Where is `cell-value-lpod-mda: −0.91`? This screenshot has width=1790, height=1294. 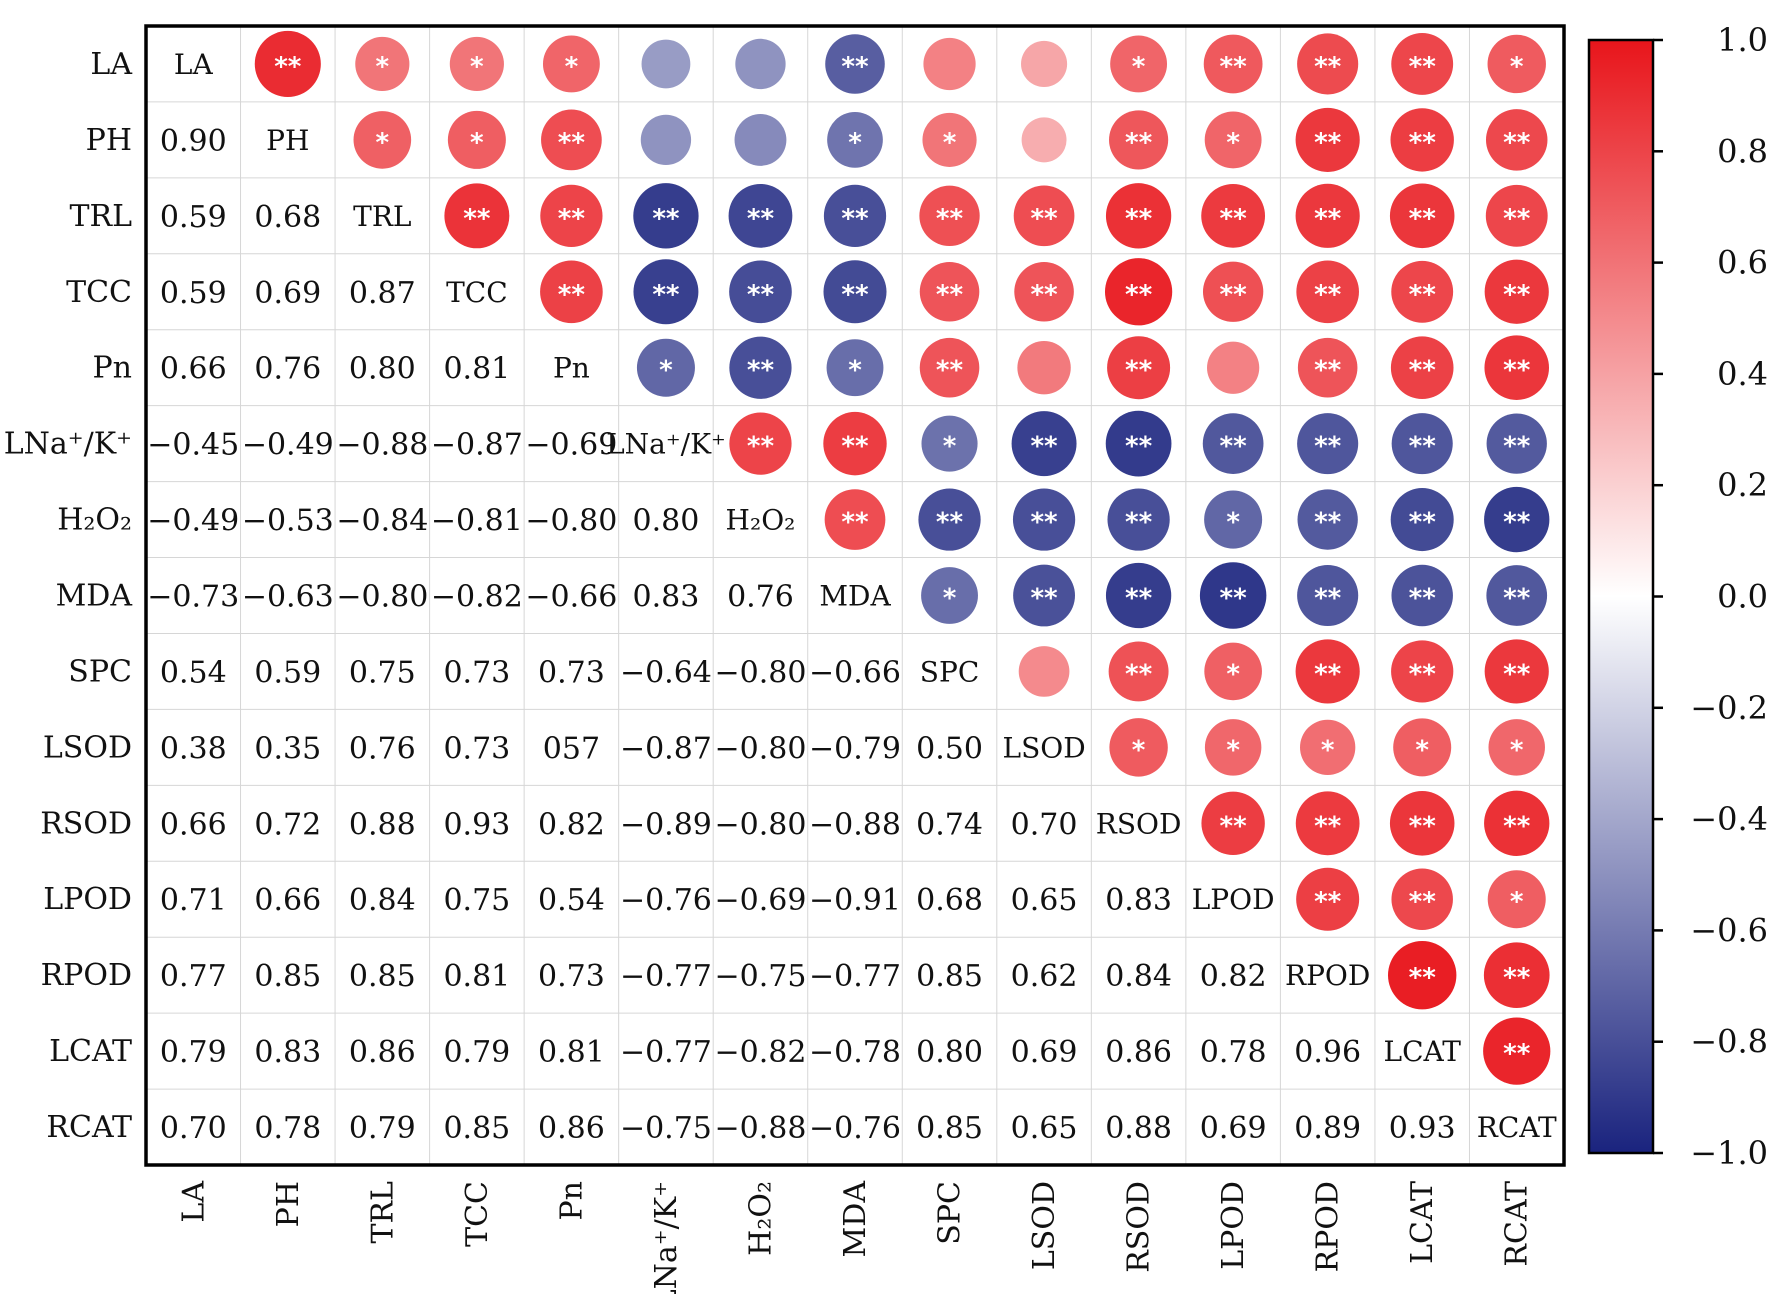
cell-value-lpod-mda: −0.91 is located at coordinates (855, 900).